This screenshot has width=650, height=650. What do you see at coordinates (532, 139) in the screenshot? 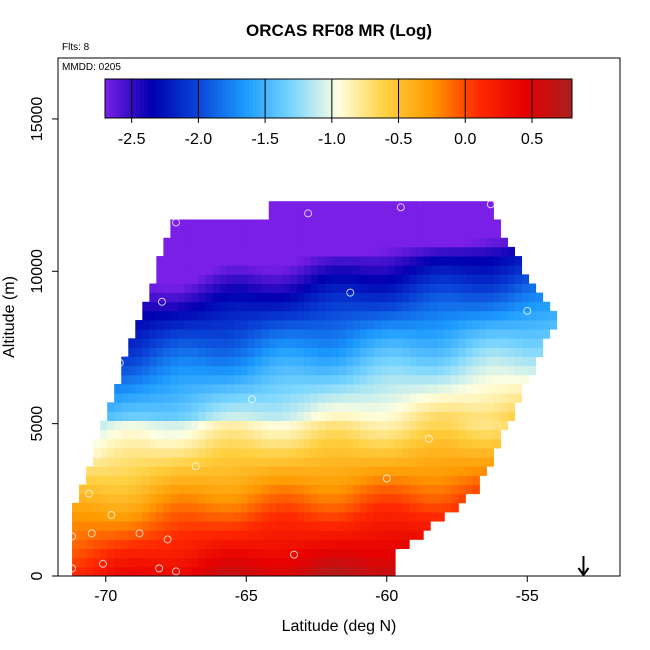
I see `colorbar-tick-label: 0.5` at bounding box center [532, 139].